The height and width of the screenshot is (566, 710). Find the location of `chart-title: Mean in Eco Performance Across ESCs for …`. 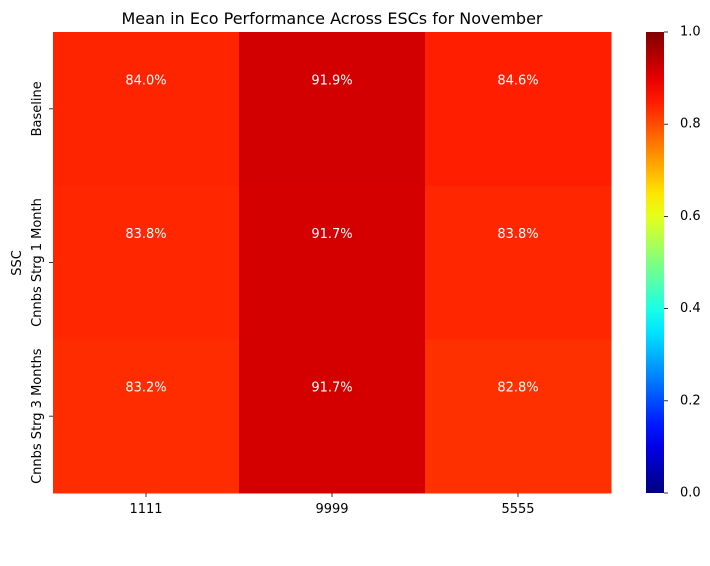

chart-title: Mean in Eco Performance Across ESCs for … is located at coordinates (331, 18).